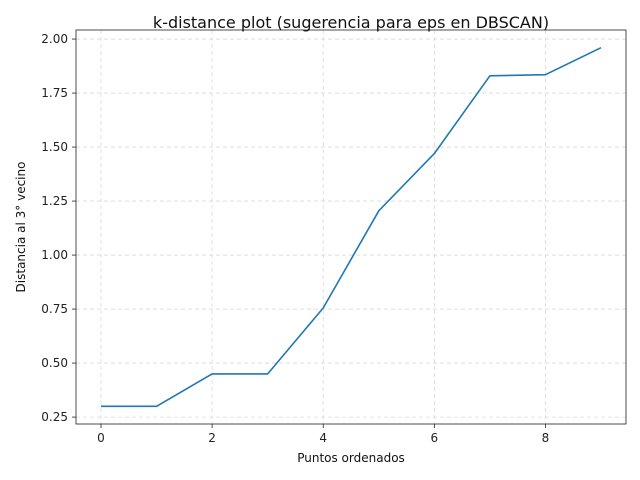 This screenshot has height=480, width=640. Describe the element at coordinates (54, 255) in the screenshot. I see `y-tick-label: 1.00` at that location.